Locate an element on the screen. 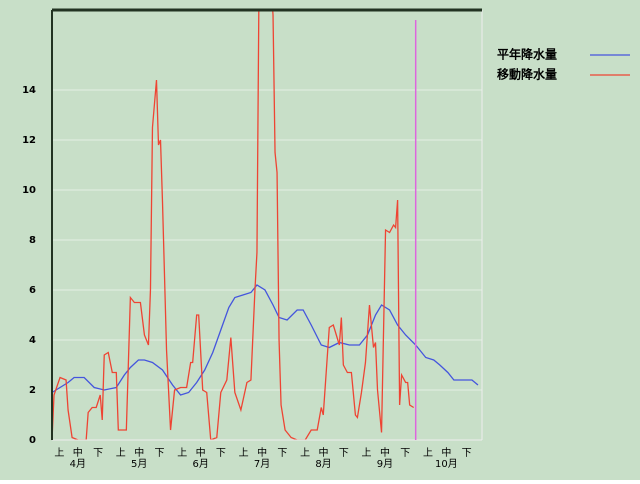 This screenshot has height=484, width=640. y-tick-label: 0 is located at coordinates (32, 440).